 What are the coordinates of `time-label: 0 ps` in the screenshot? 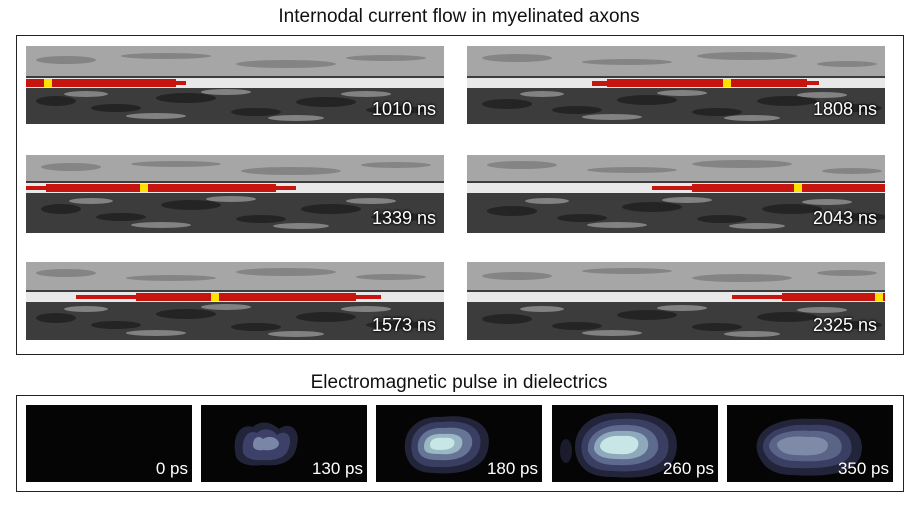 It's located at (171, 468).